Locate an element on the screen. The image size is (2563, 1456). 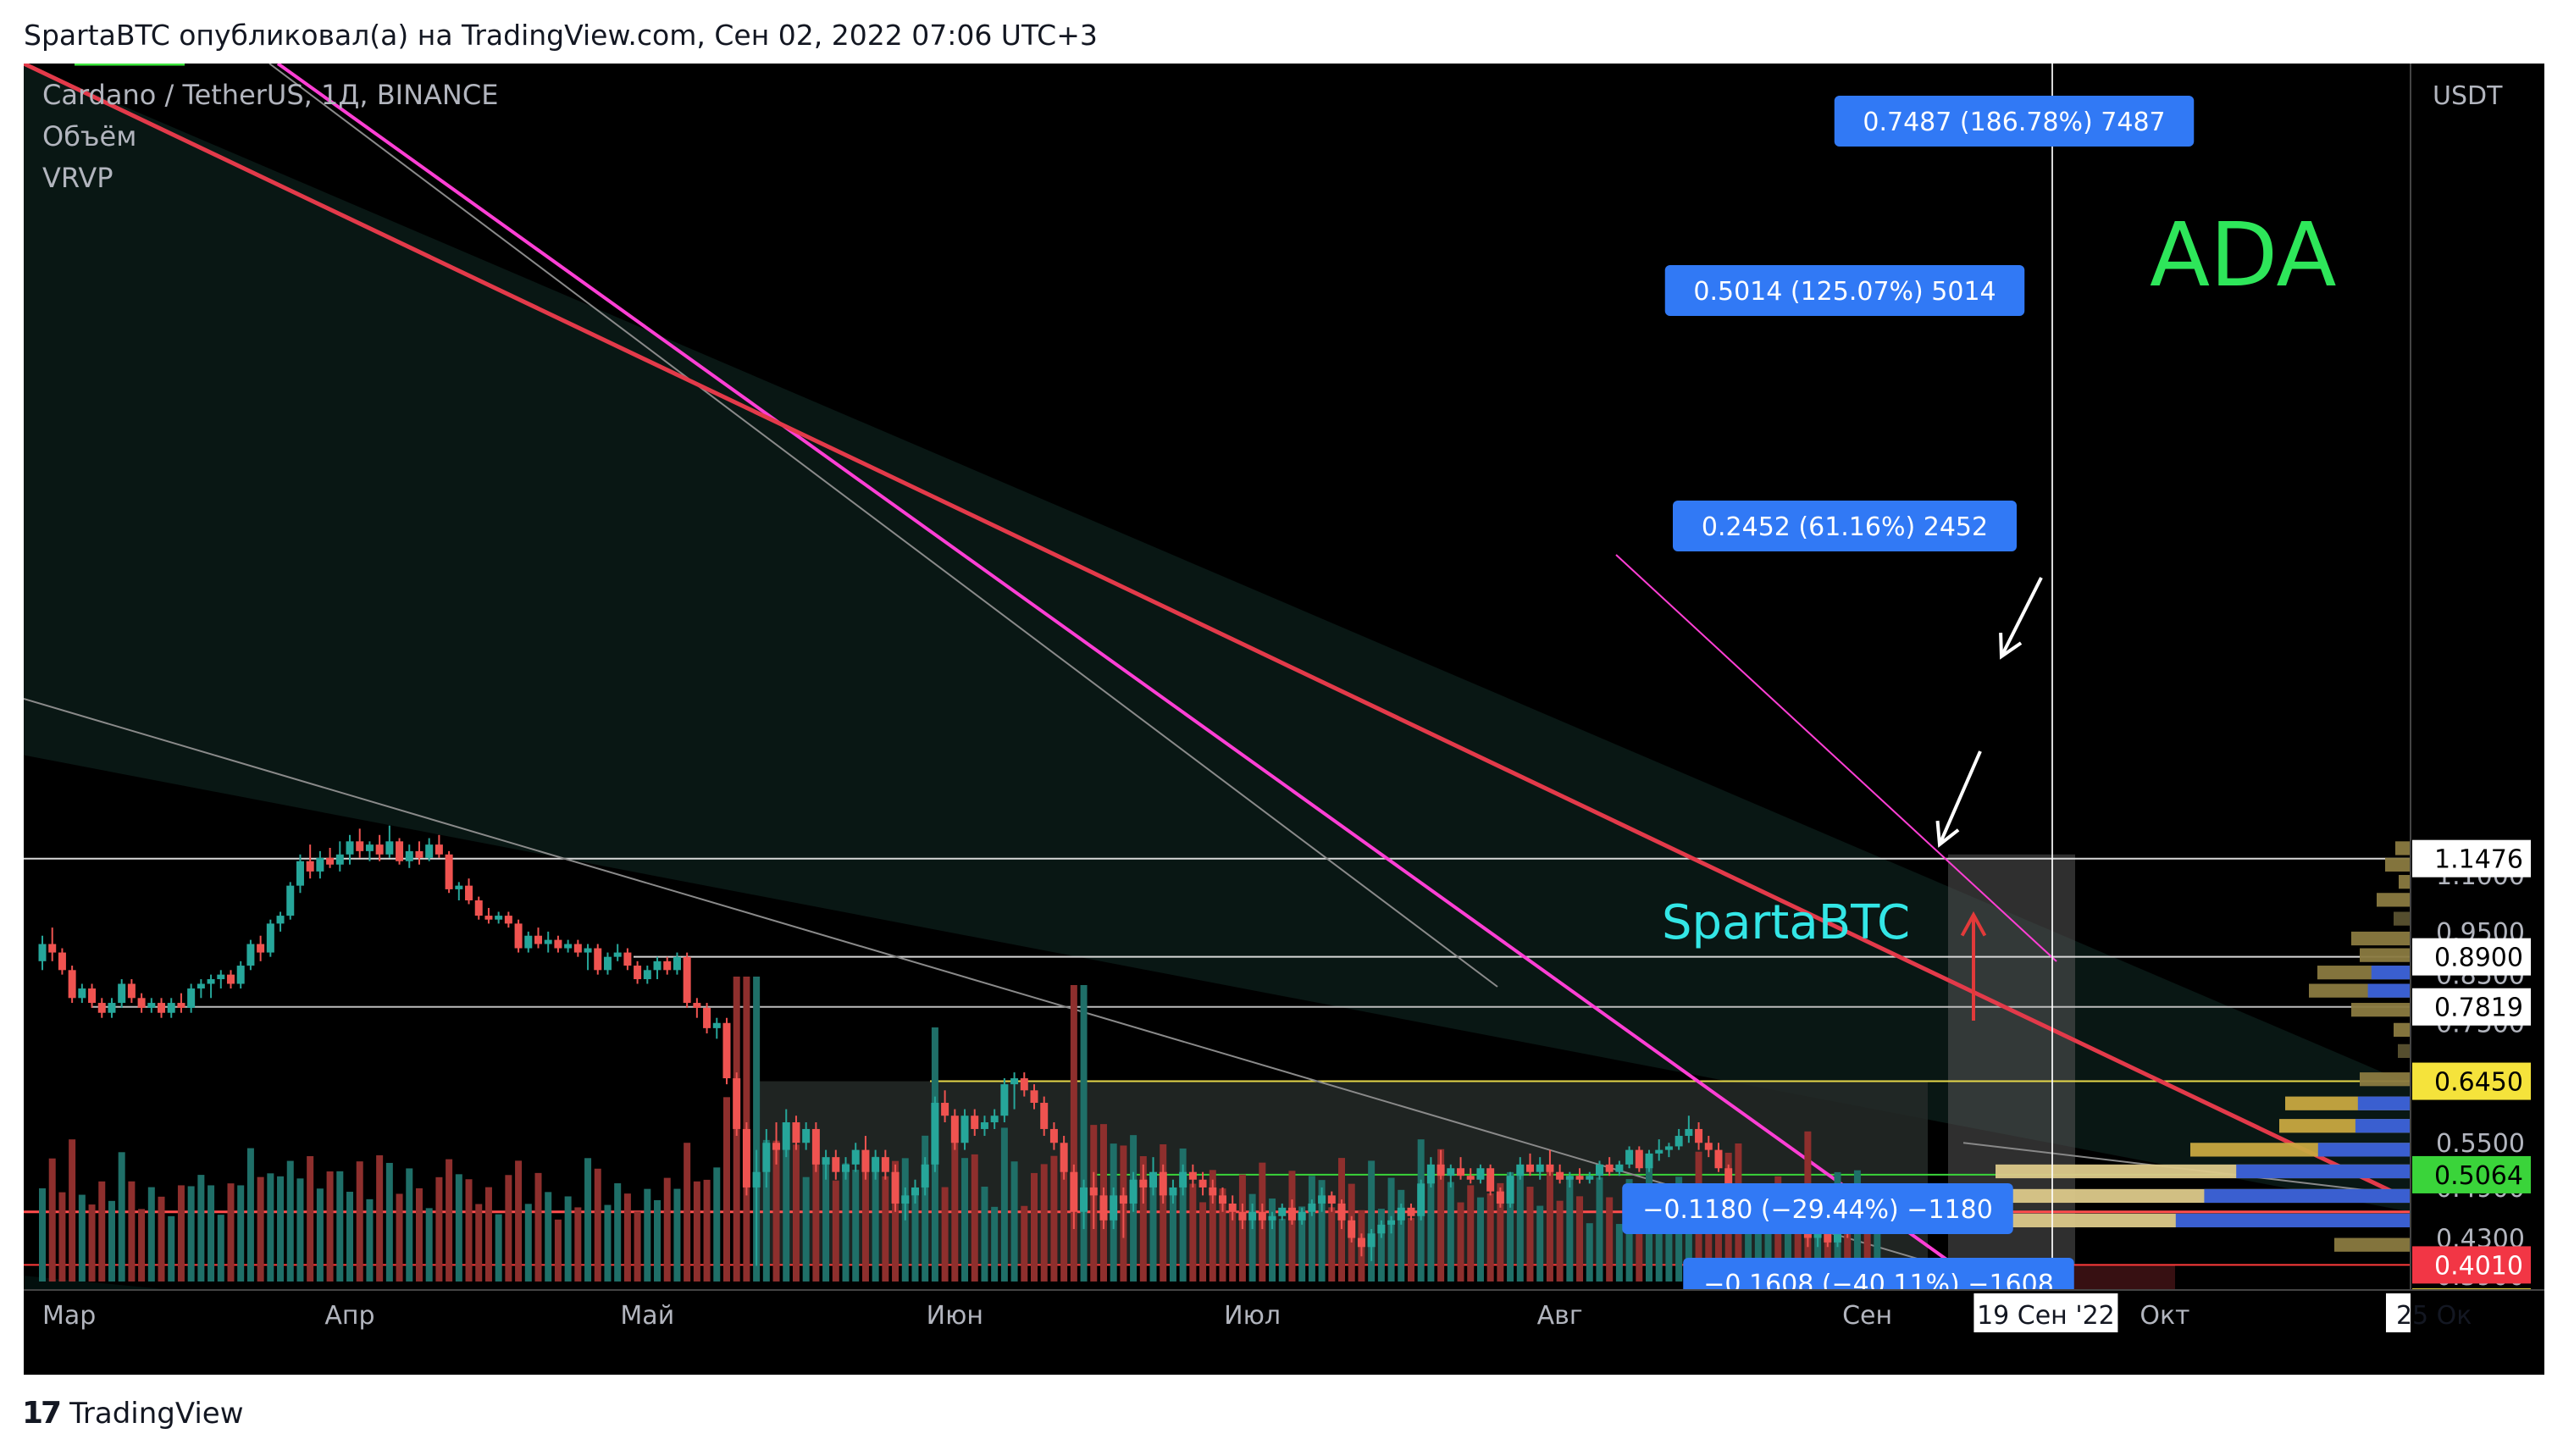
price-label: 0.8900 is located at coordinates (2471, 957).